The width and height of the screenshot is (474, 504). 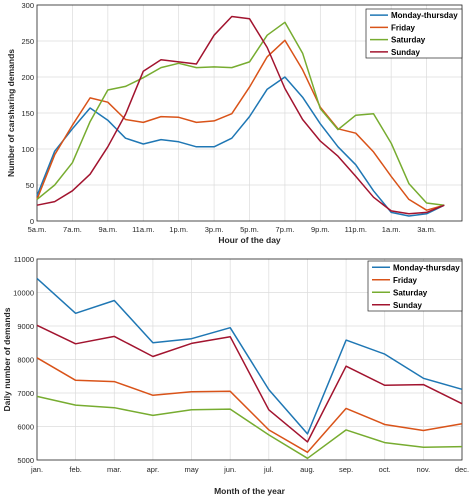 I want to click on x-tick-label: 9p.m., so click(x=320, y=229).